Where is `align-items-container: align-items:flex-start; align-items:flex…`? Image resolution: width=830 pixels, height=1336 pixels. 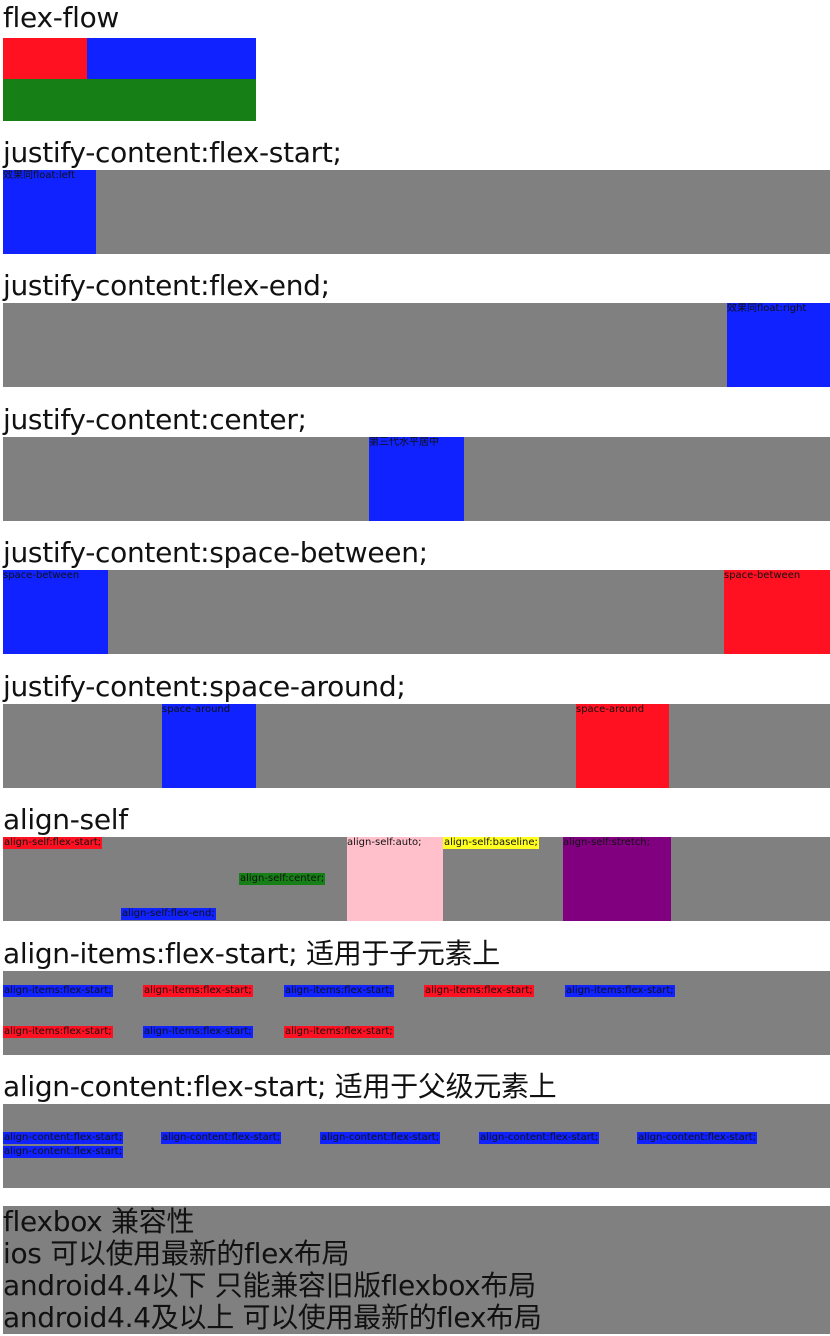 align-items-container: align-items:flex-start; align-items:flex… is located at coordinates (416, 1013).